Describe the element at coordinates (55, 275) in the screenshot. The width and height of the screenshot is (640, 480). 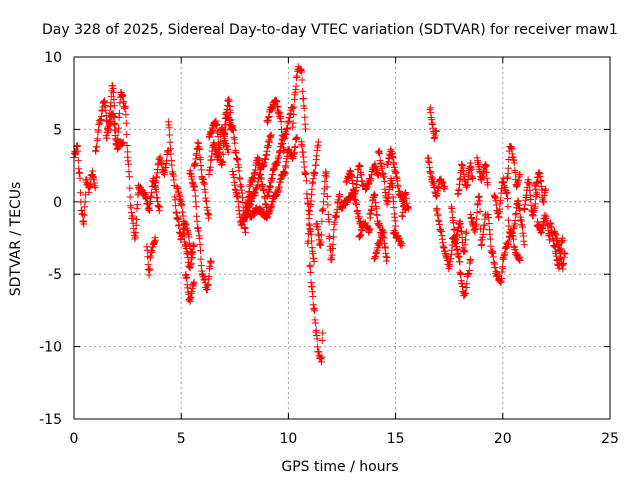
I see `y-tick-label: -5` at that location.